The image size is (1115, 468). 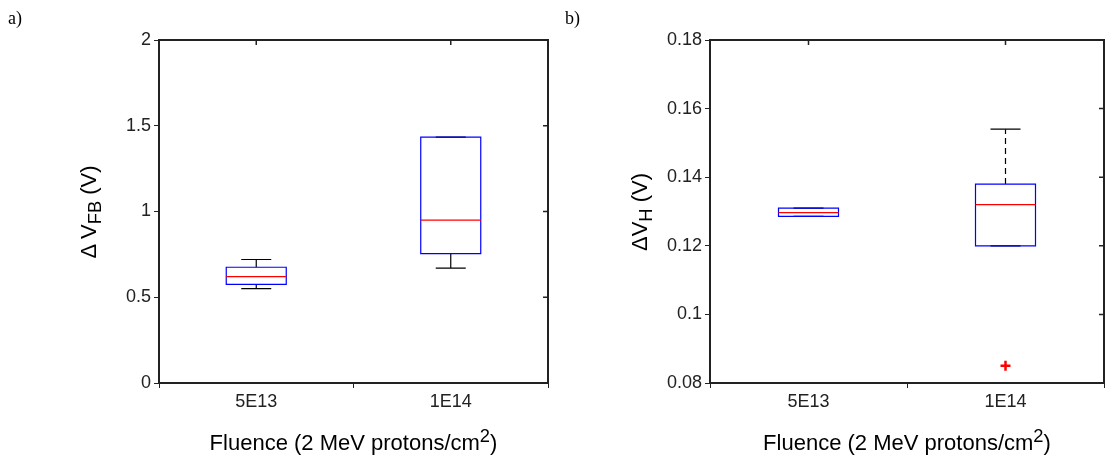 I want to click on y-tick-label: 0, so click(x=145, y=381).